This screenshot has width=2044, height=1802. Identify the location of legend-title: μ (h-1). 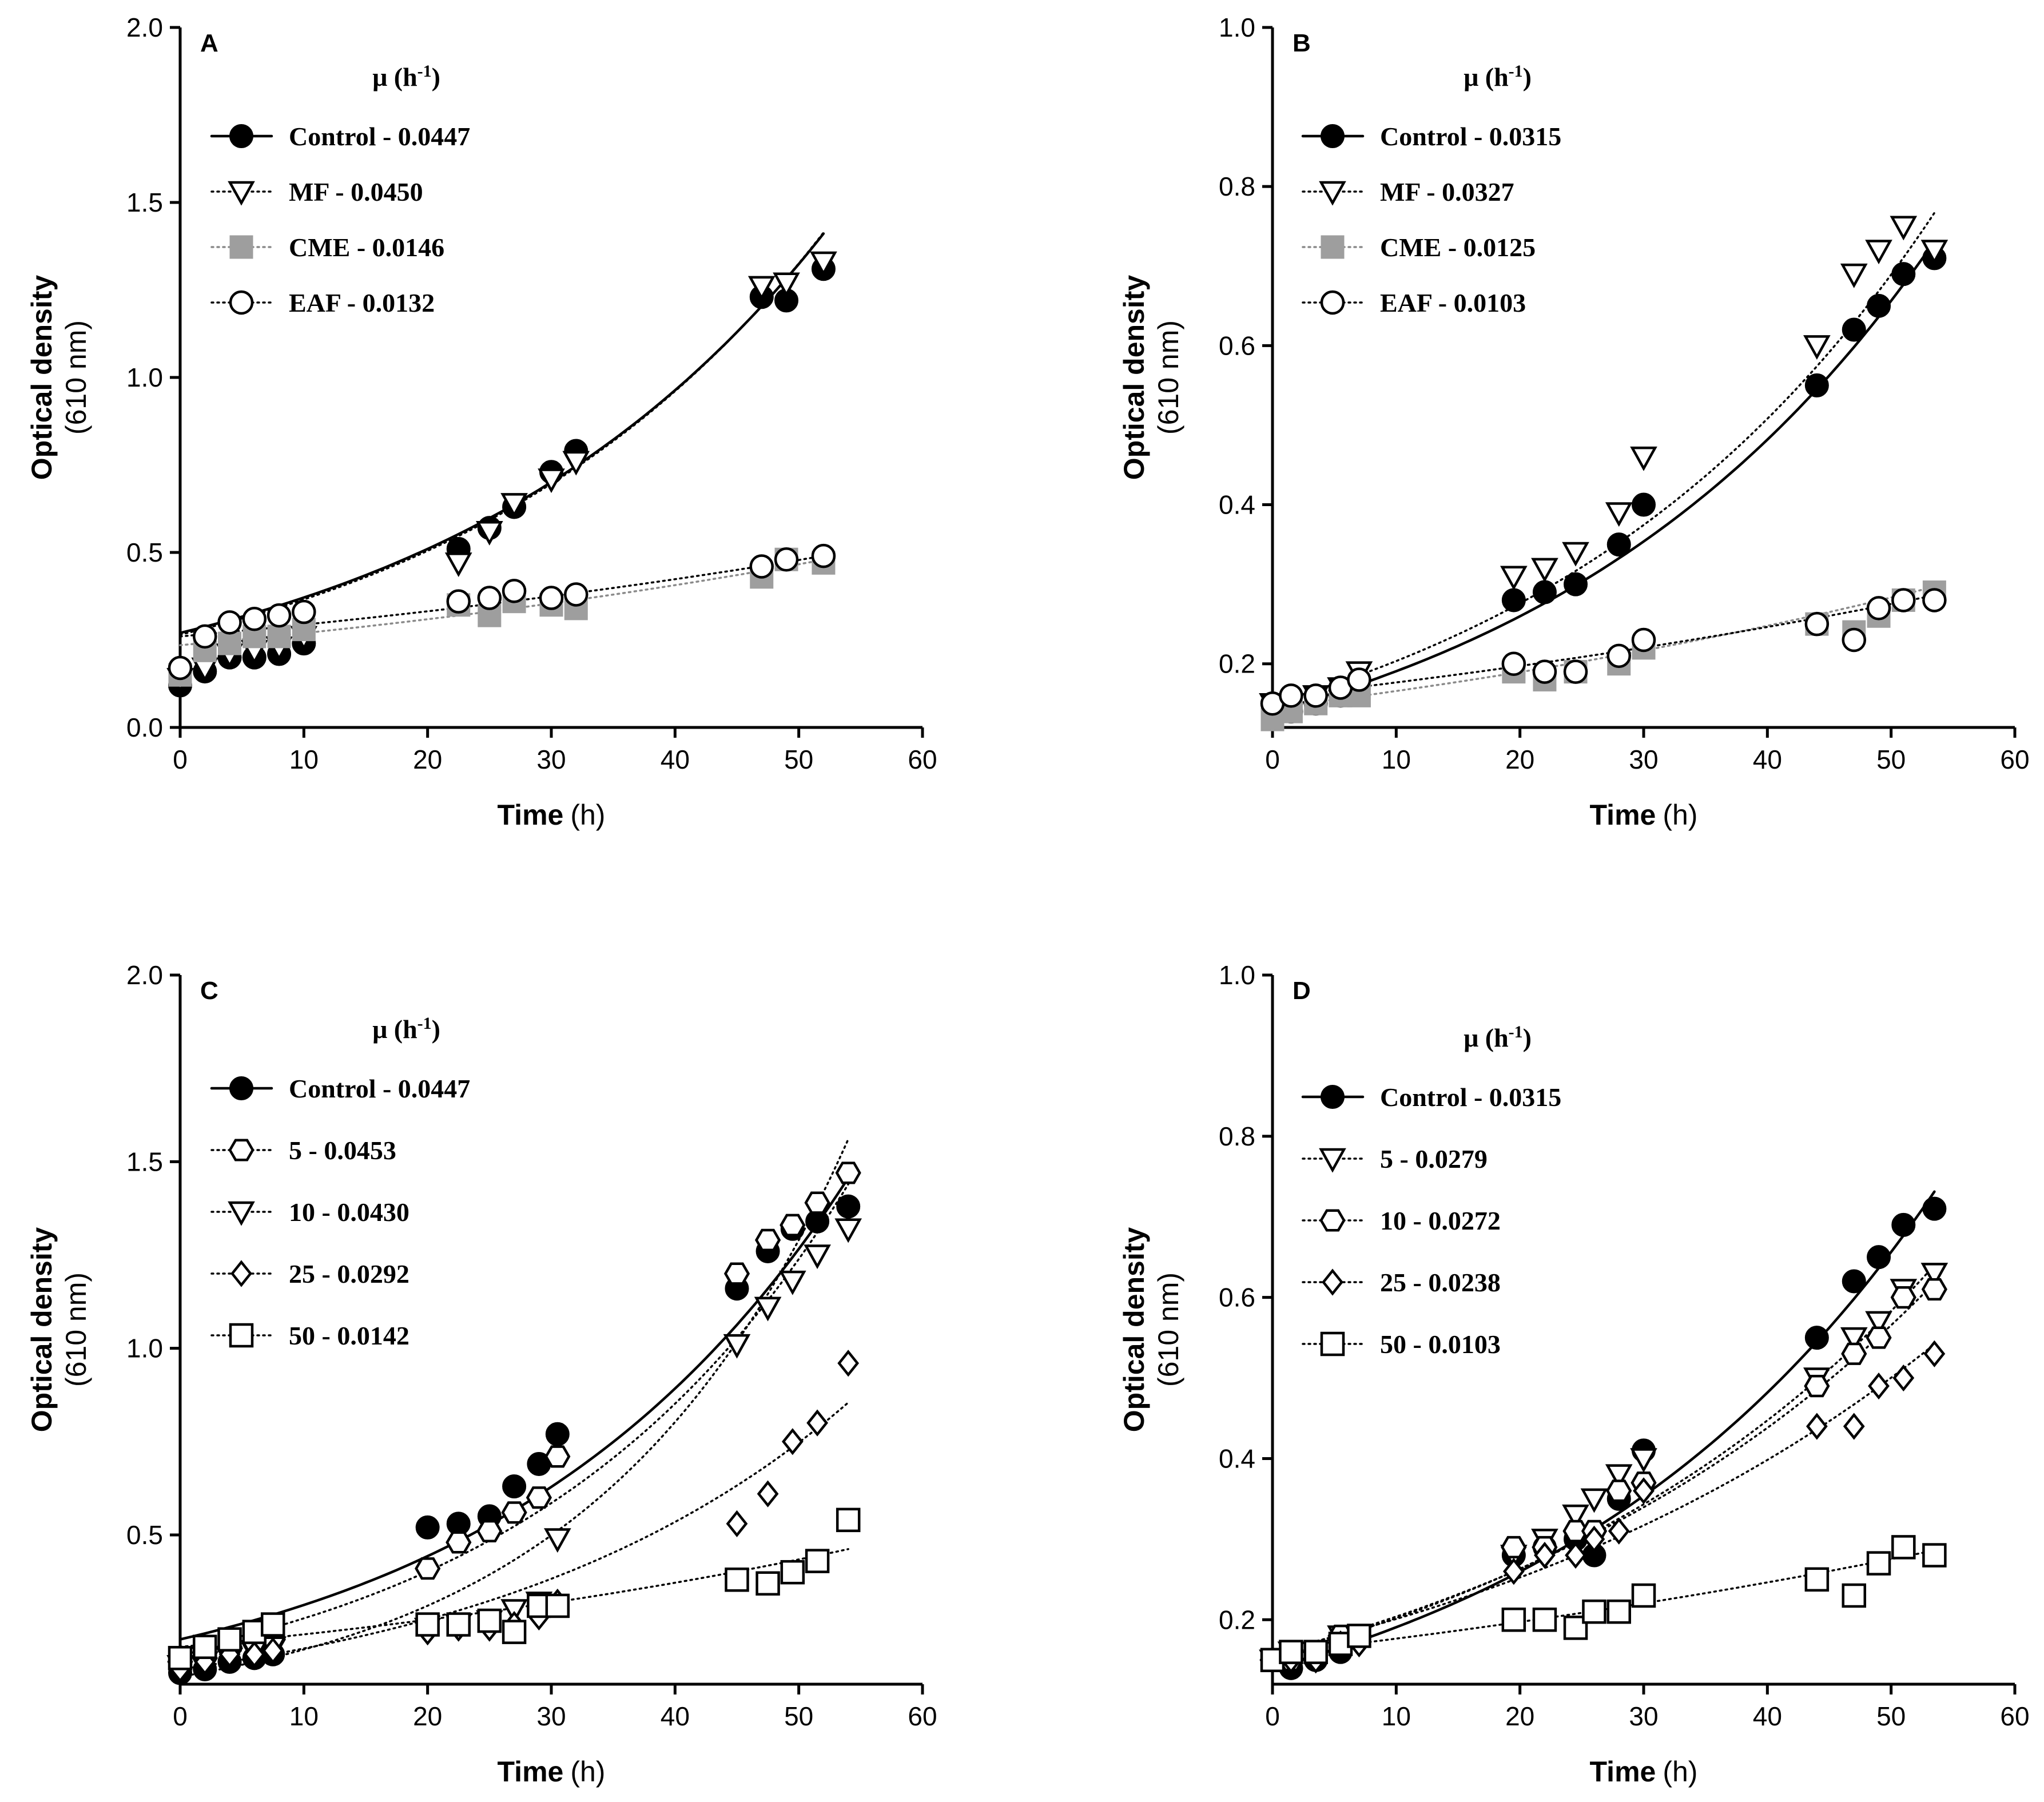
(1498, 1037).